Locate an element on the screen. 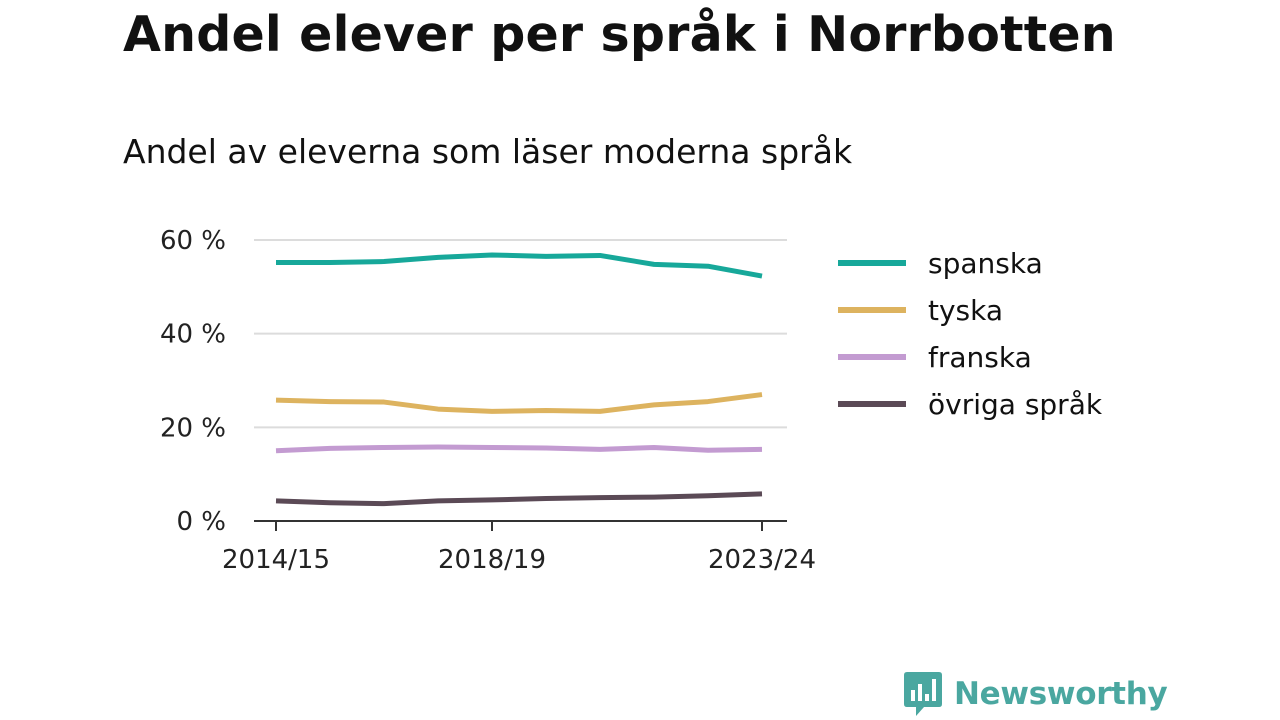  x-tick-label: 2023/24 is located at coordinates (762, 560).